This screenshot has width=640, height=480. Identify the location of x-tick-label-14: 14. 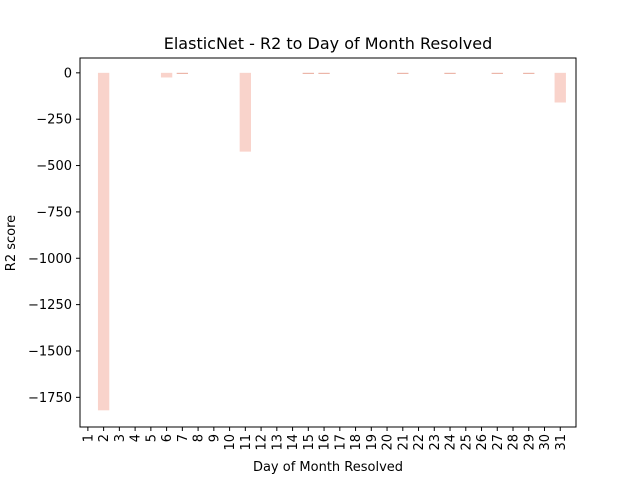
(293, 442).